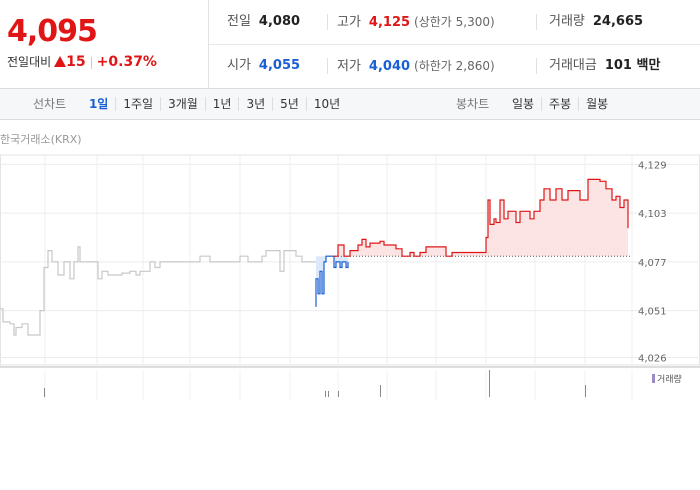  Describe the element at coordinates (289, 104) in the screenshot. I see `period-button-5: 5년` at that location.